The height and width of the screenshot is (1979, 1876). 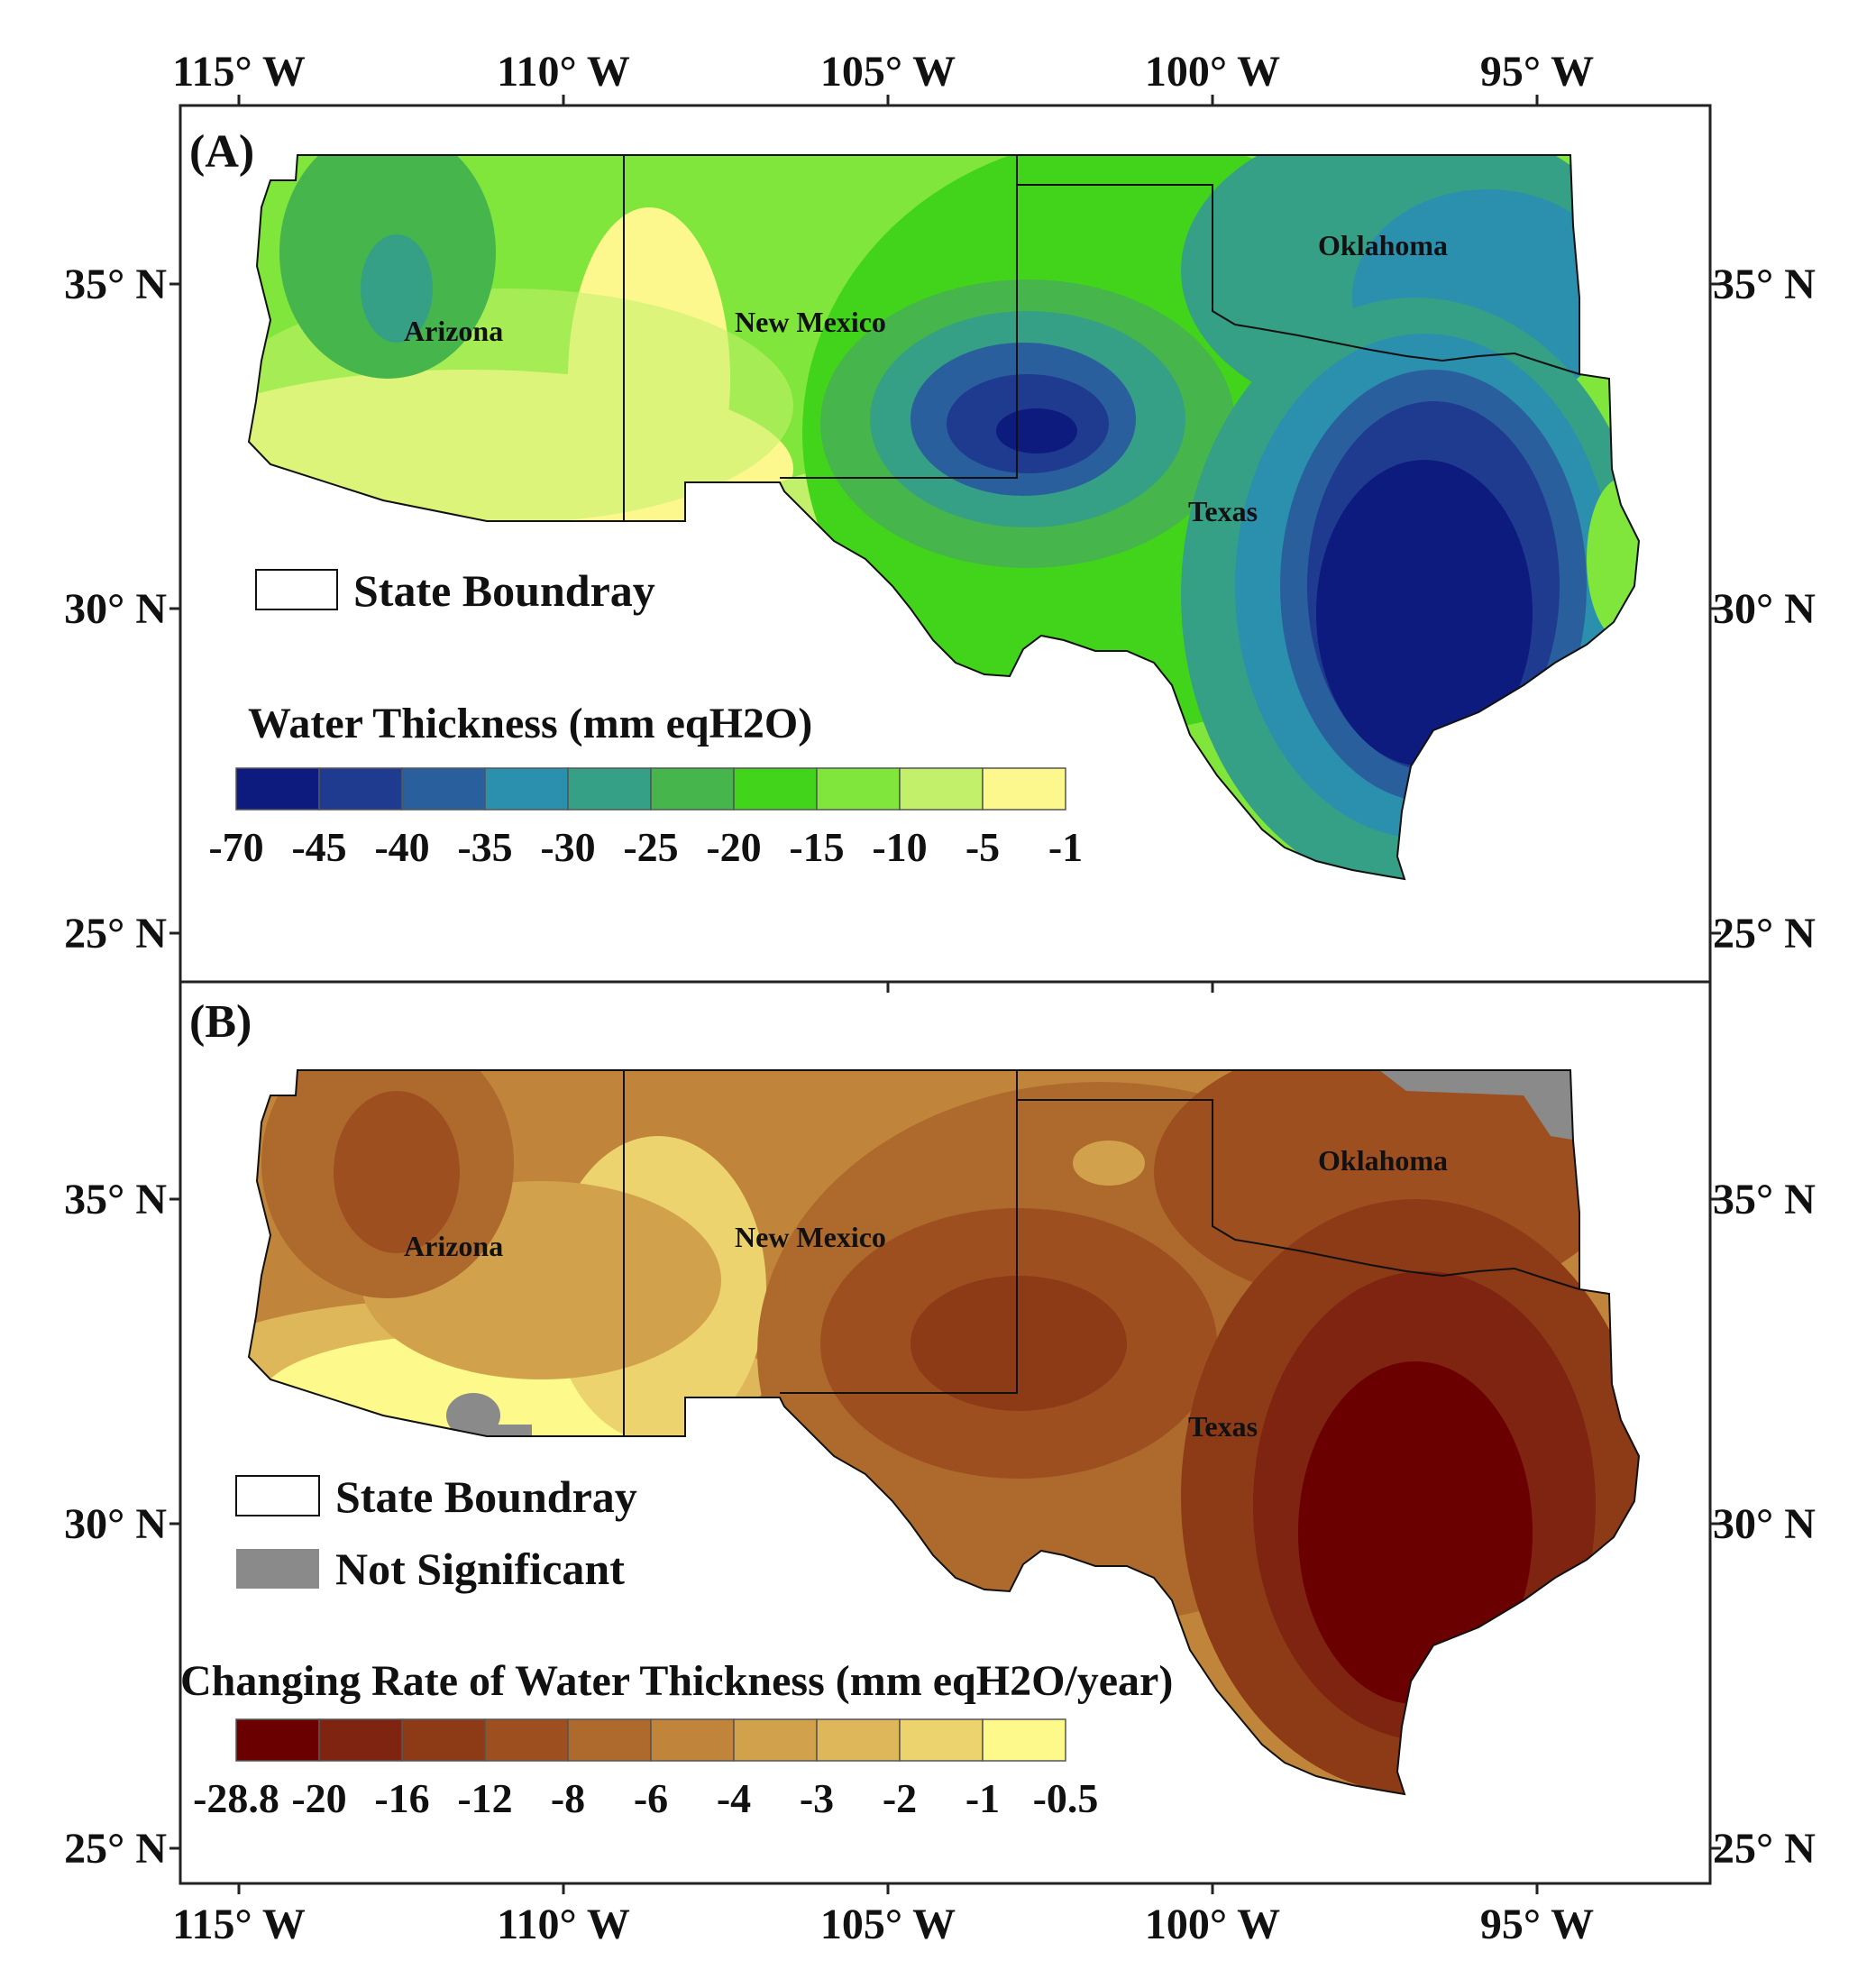 What do you see at coordinates (221, 152) in the screenshot?
I see `panel-a-label: (A)` at bounding box center [221, 152].